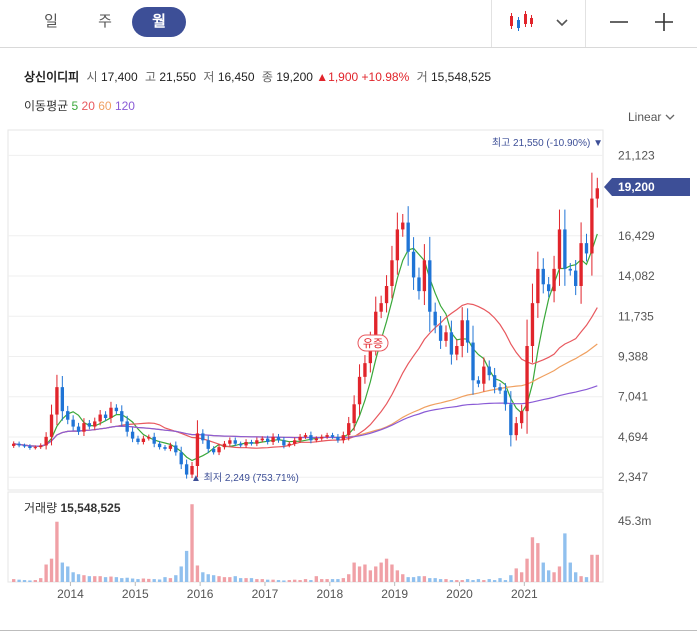  I want to click on y-tick-label: 4,694, so click(633, 437).